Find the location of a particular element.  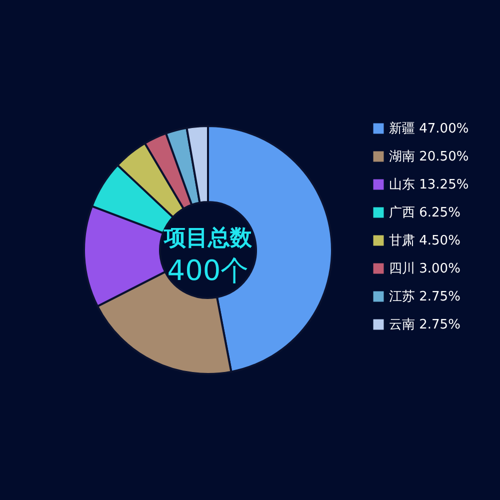

legend-label: 云南 2.75% is located at coordinates (424, 325).